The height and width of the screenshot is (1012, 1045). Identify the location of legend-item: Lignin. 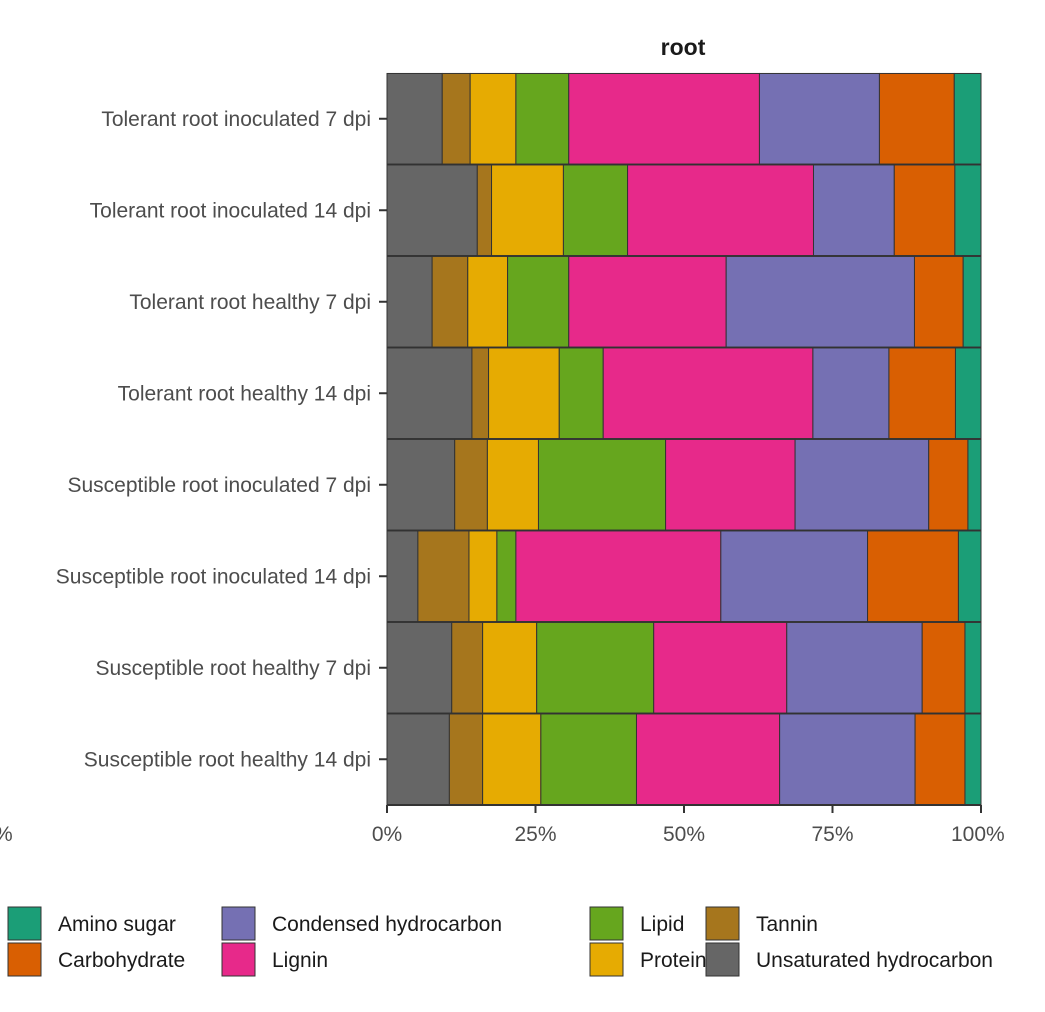
(274, 959).